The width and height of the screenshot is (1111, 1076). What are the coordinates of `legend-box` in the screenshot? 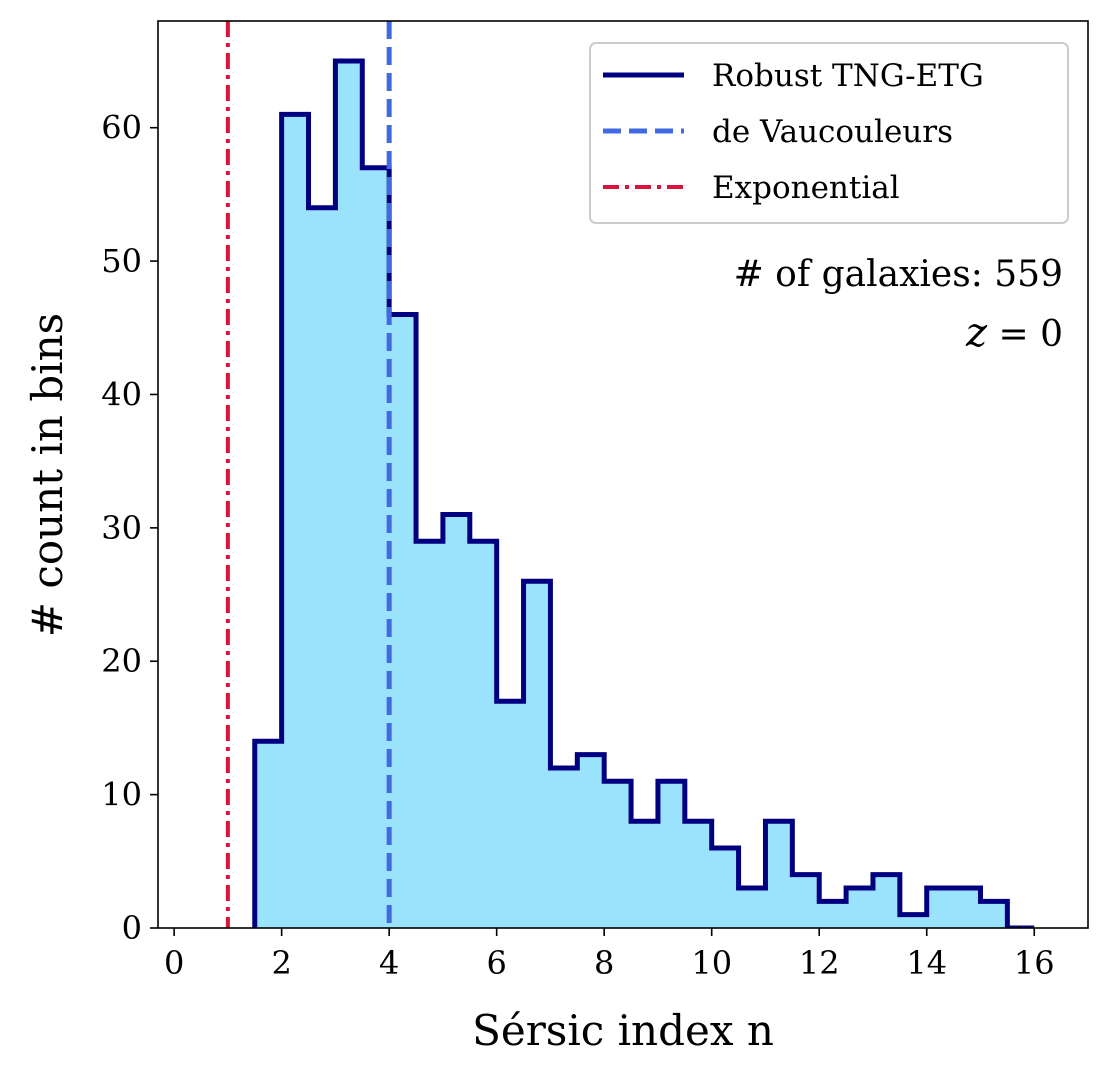 It's located at (829, 133).